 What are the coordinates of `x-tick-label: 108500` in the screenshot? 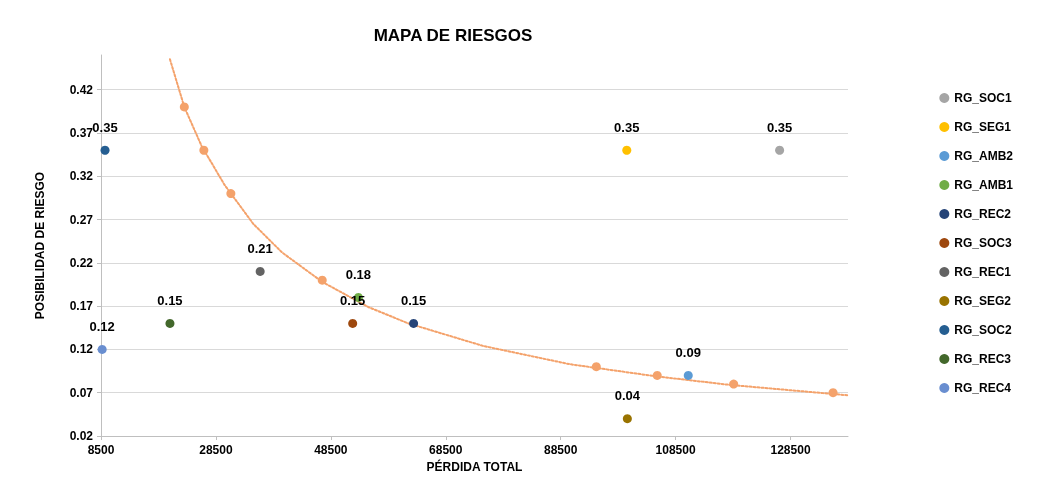 It's located at (675, 450).